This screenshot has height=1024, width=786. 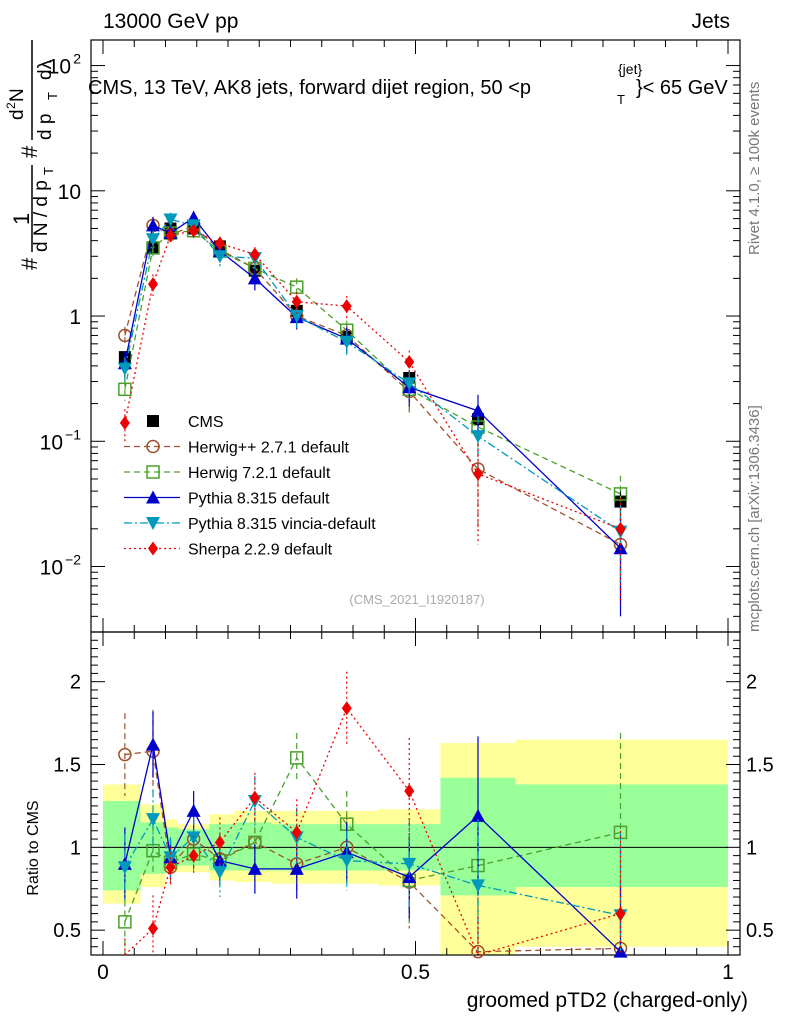 I want to click on legend-label-herwig-7-2-1-default: Herwig 7.2.1 default, so click(x=259, y=473).